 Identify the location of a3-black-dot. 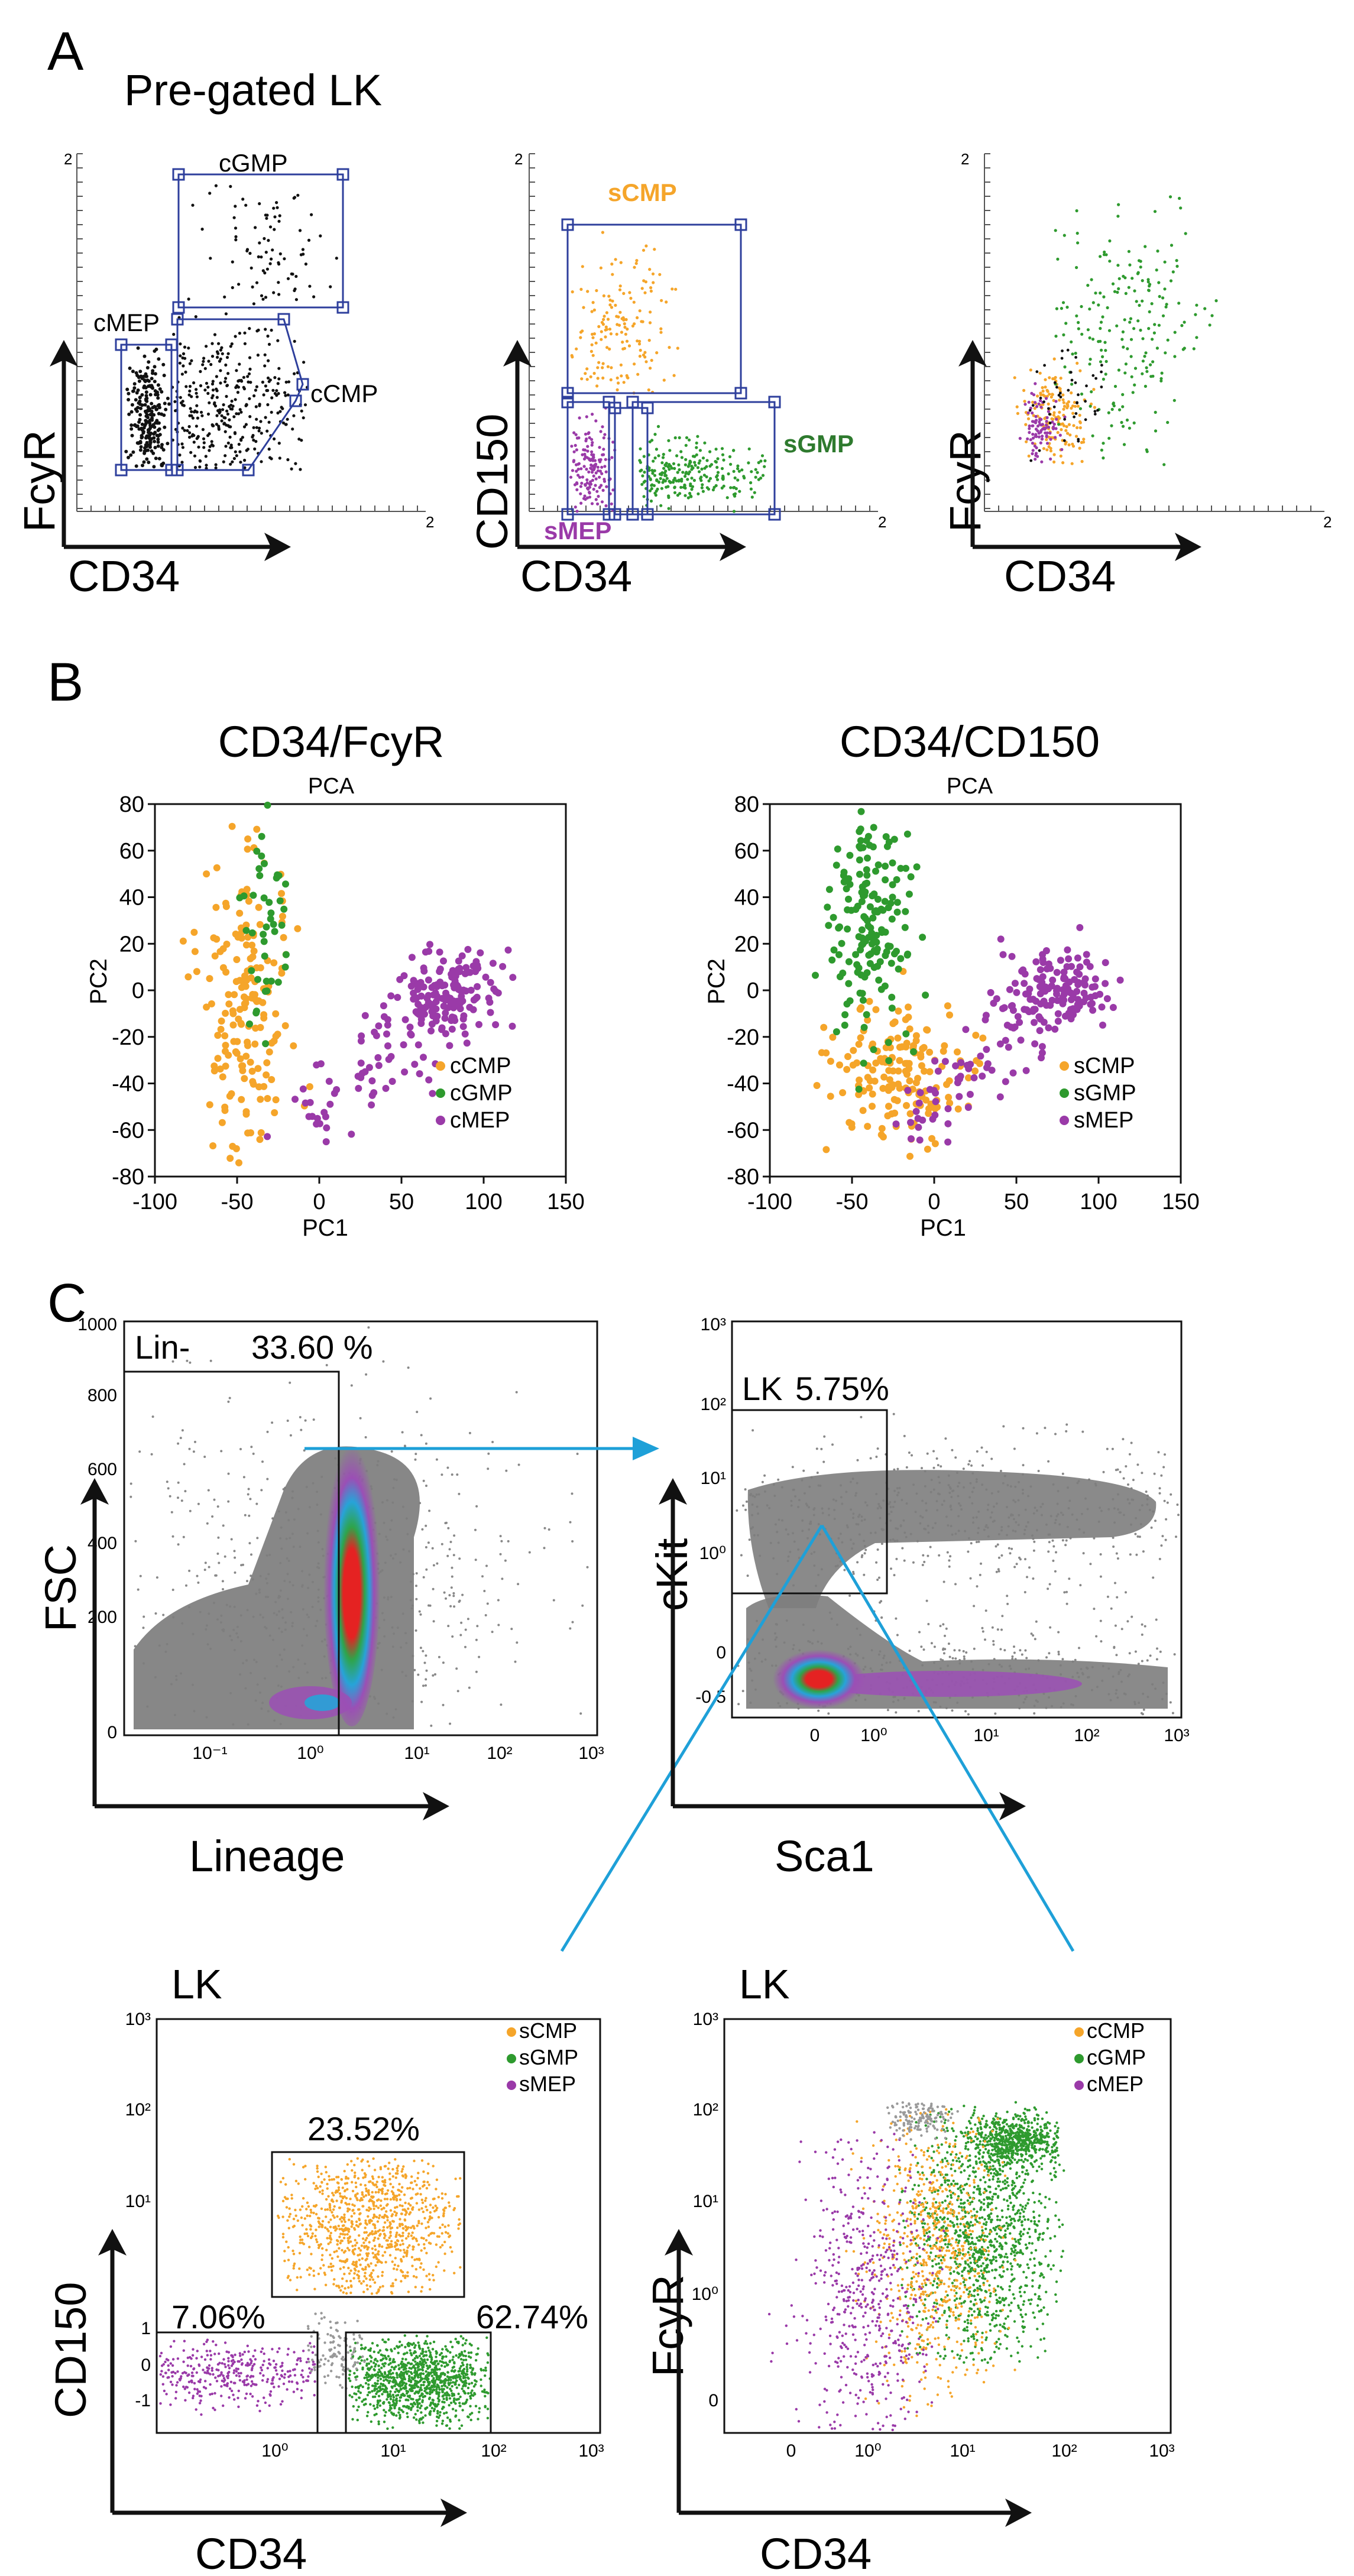
(1101, 372).